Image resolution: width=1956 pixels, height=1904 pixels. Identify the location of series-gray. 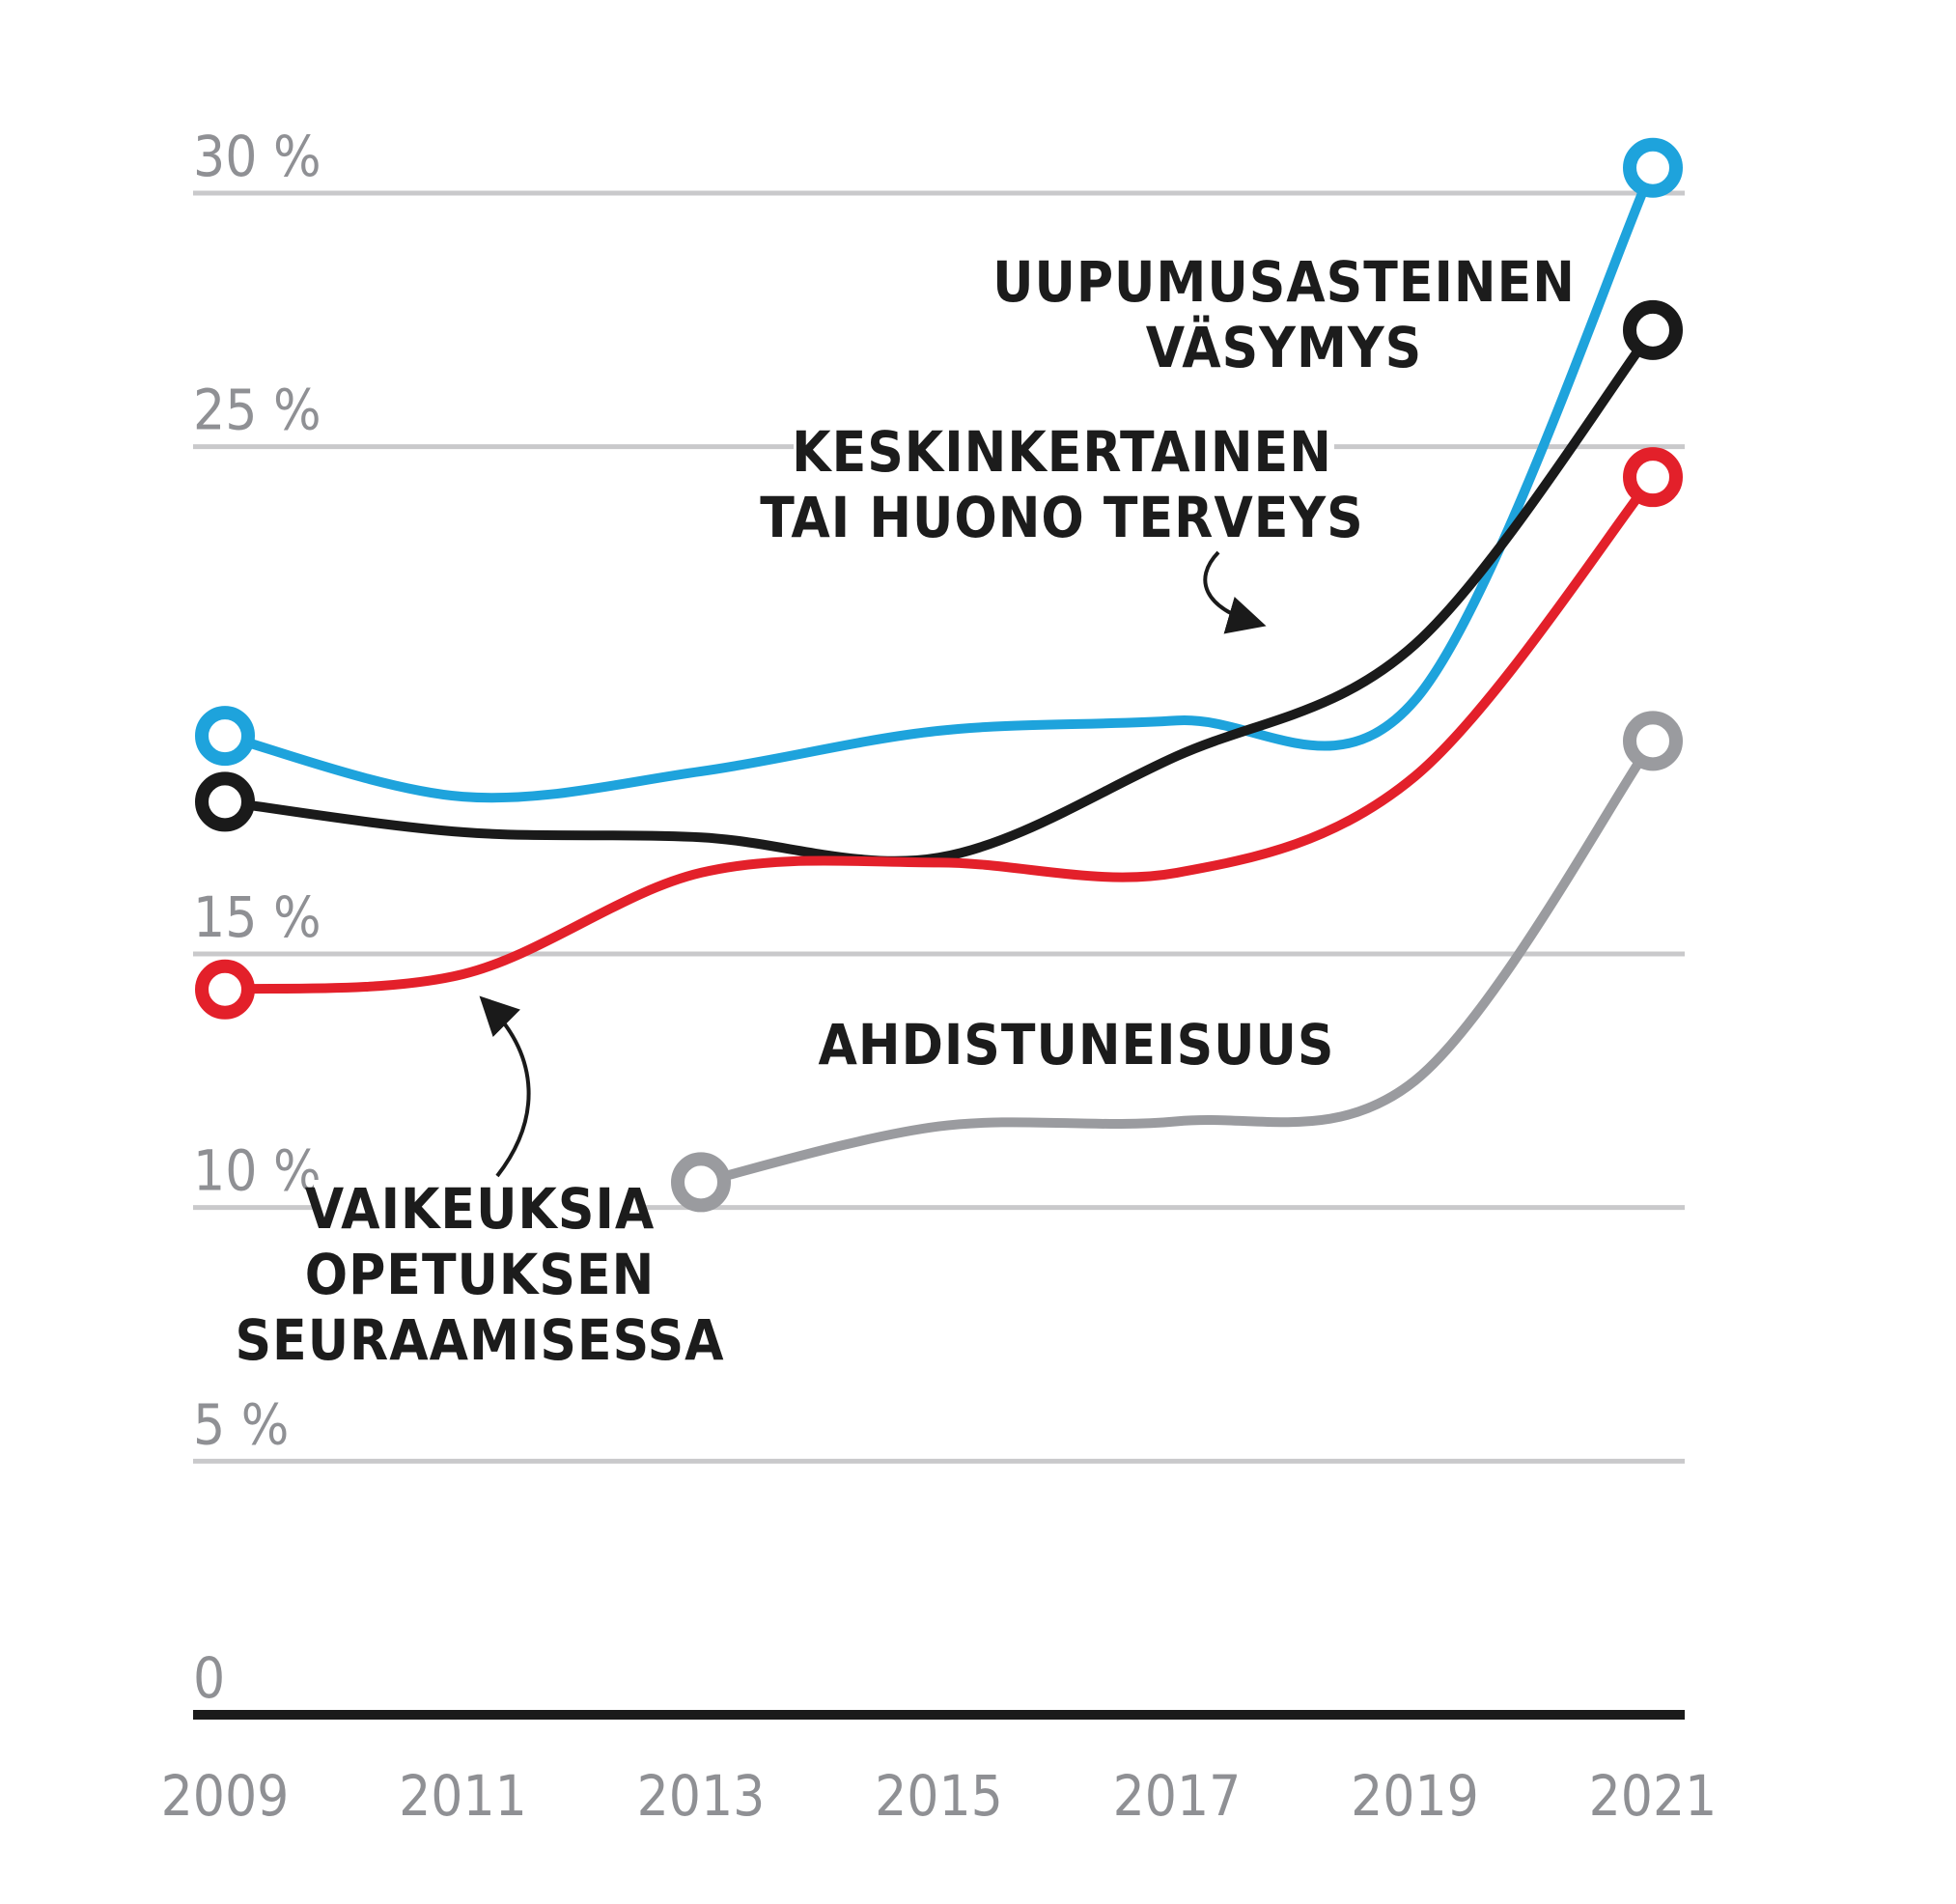
(1177, 962).